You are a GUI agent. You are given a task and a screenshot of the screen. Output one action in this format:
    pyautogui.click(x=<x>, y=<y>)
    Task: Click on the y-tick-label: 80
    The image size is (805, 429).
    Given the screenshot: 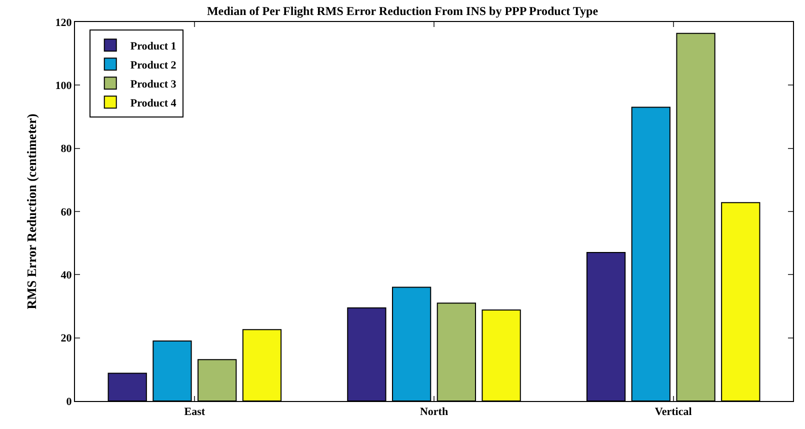 What is the action you would take?
    pyautogui.click(x=66, y=149)
    